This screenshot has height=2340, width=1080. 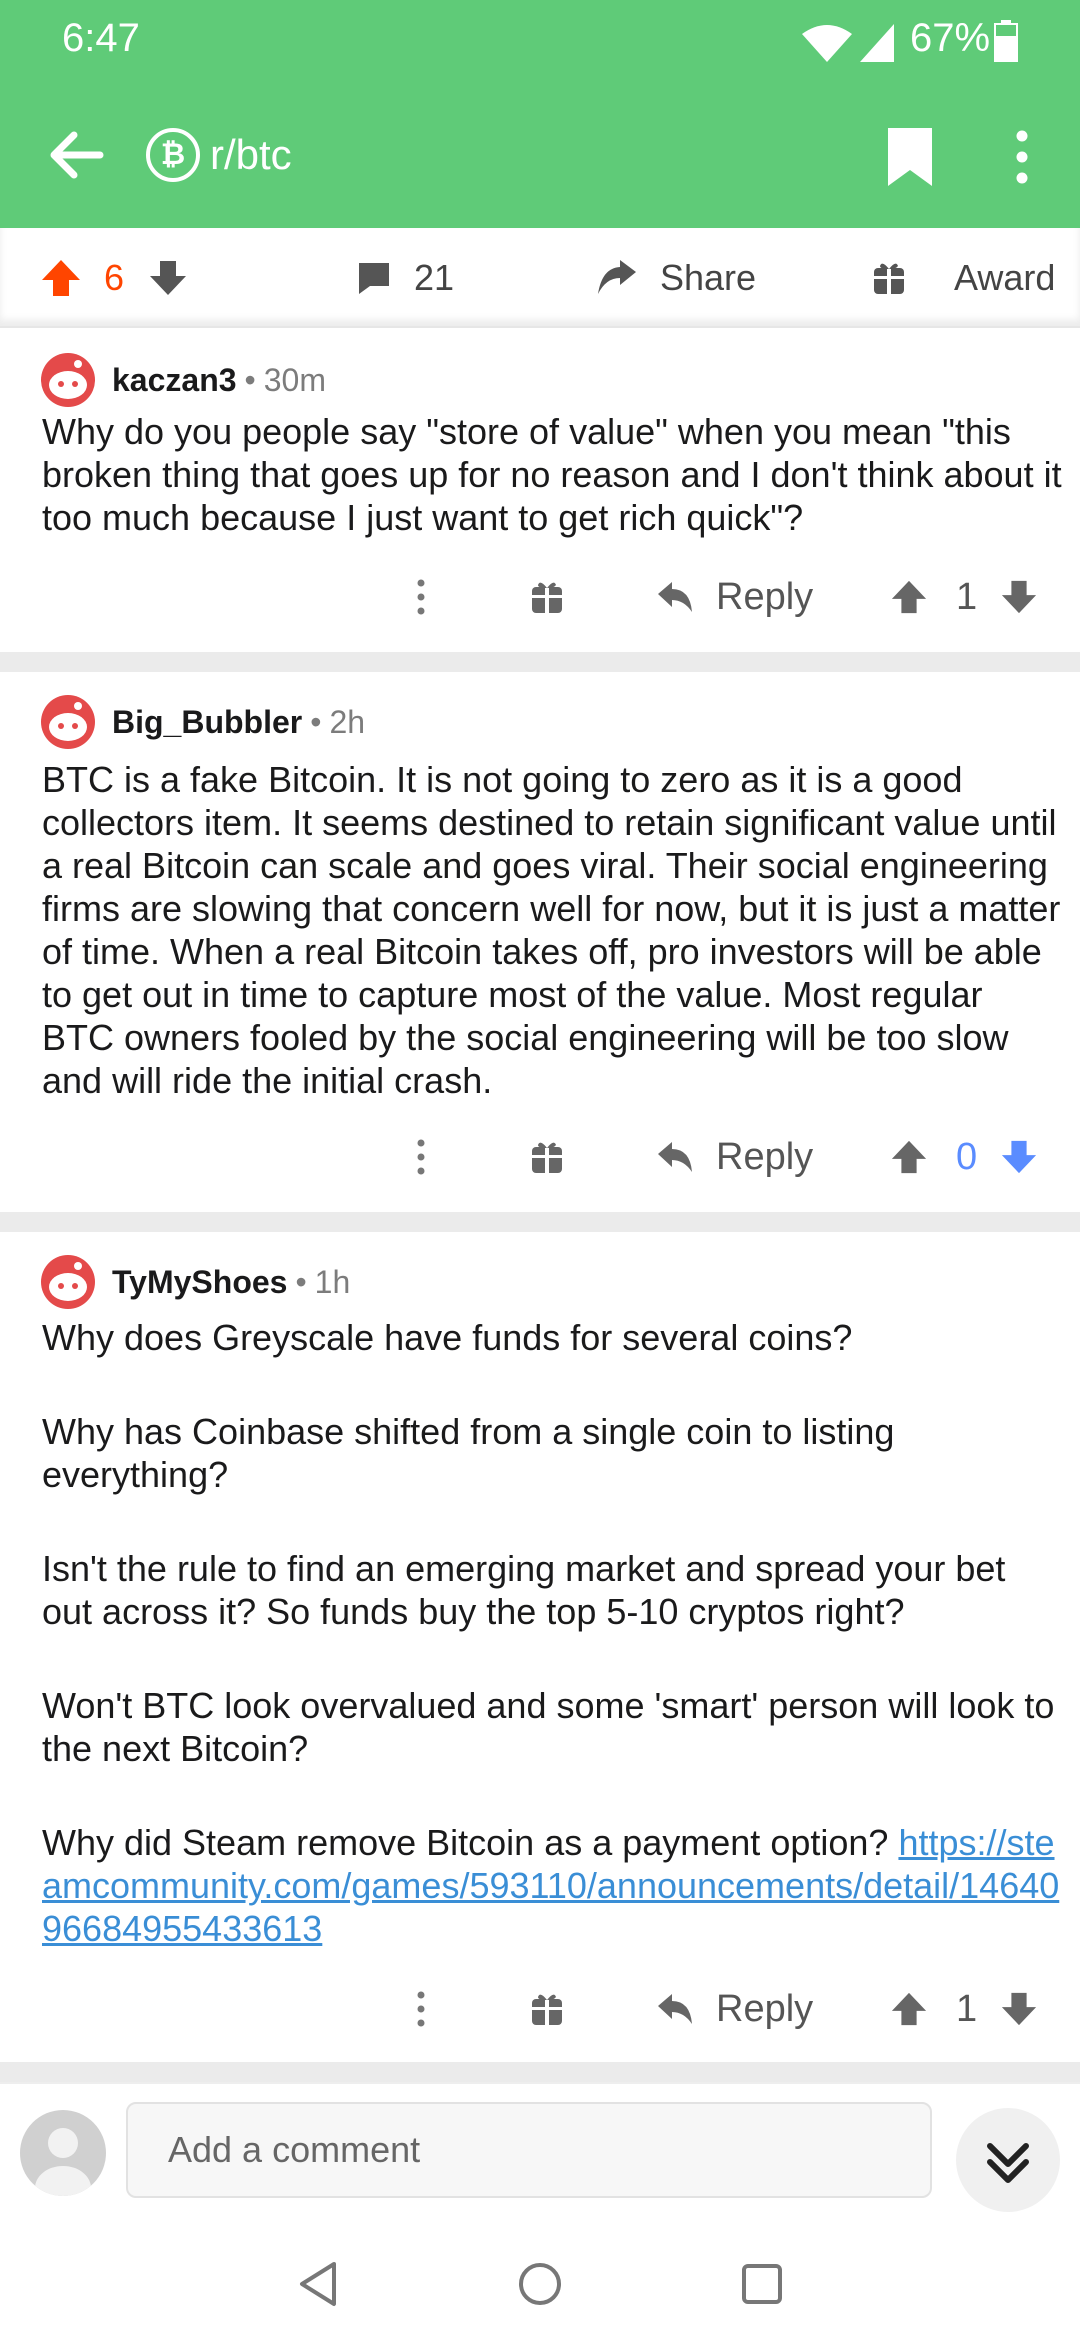 I want to click on bitcoin-icon: ₿, so click(x=173, y=154).